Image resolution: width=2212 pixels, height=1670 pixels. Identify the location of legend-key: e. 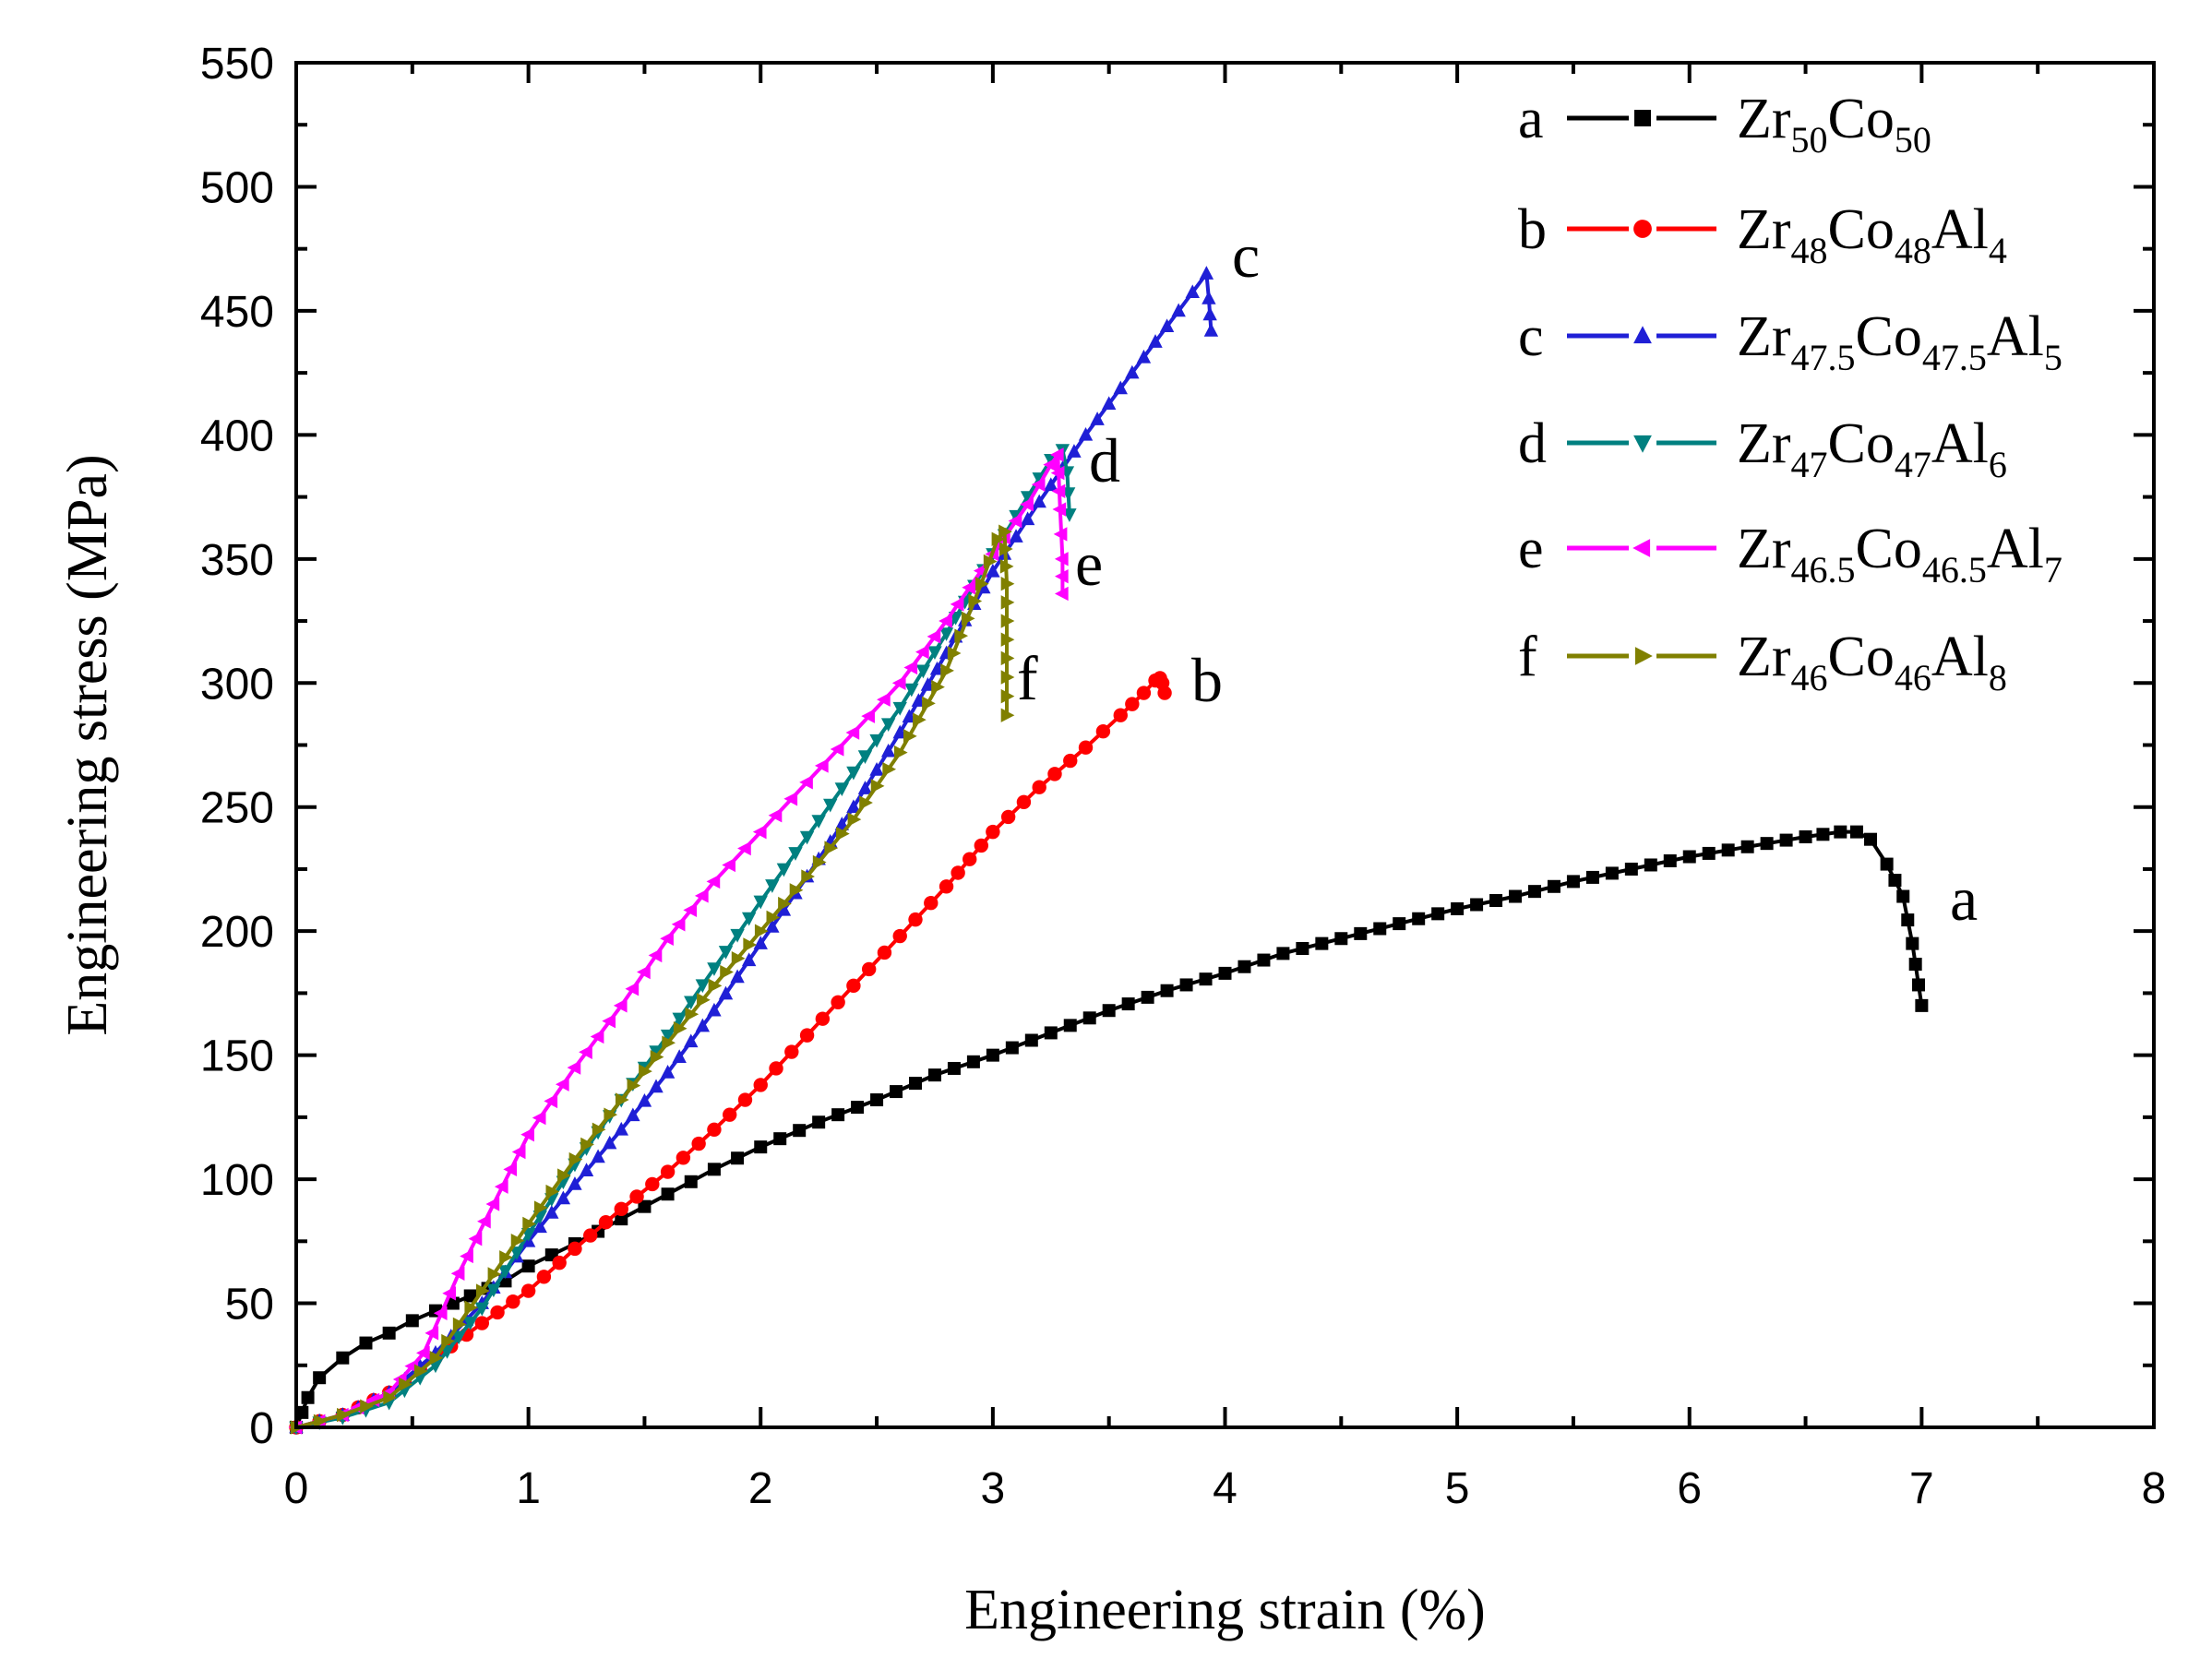
(1531, 549).